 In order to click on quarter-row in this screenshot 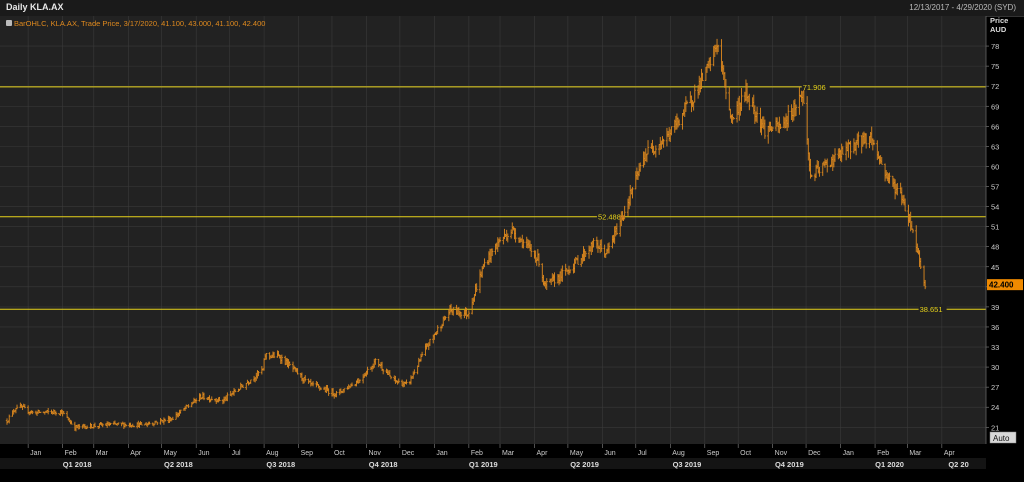, I will do `click(493, 463)`.